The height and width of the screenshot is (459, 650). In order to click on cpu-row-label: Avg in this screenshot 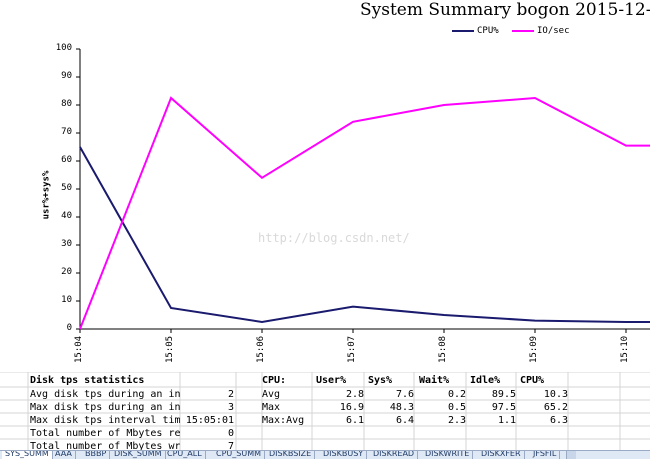, I will do `click(287, 394)`.